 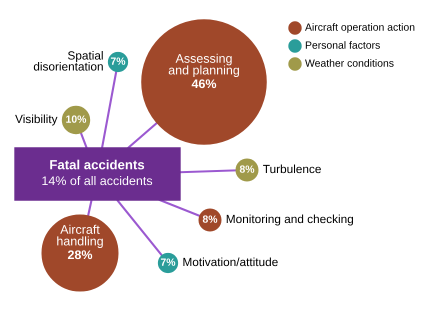 I want to click on category-label: Monitoring and checking, so click(x=290, y=220).